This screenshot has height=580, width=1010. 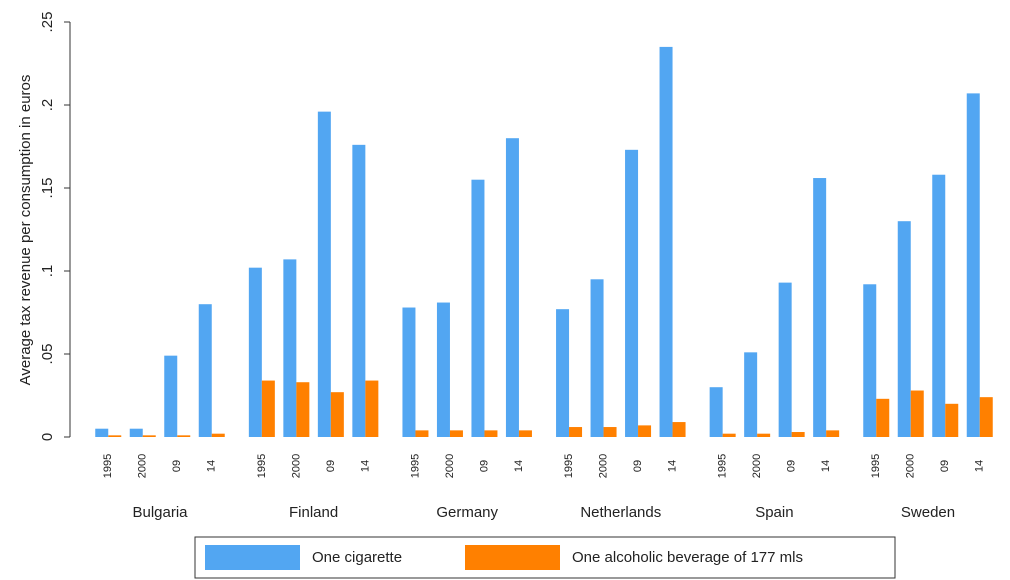 What do you see at coordinates (774, 512) in the screenshot?
I see `group-label: Spain` at bounding box center [774, 512].